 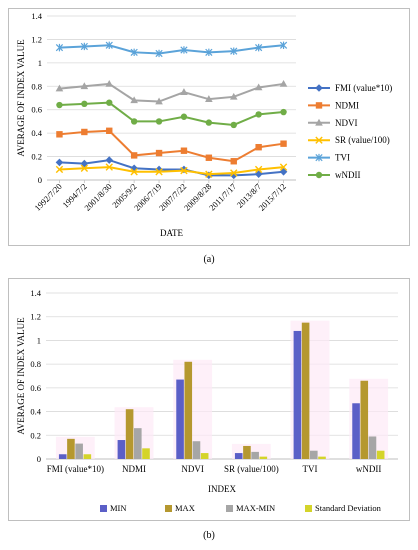 What do you see at coordinates (134, 469) in the screenshot?
I see `b-x-tick-label: NDMI` at bounding box center [134, 469].